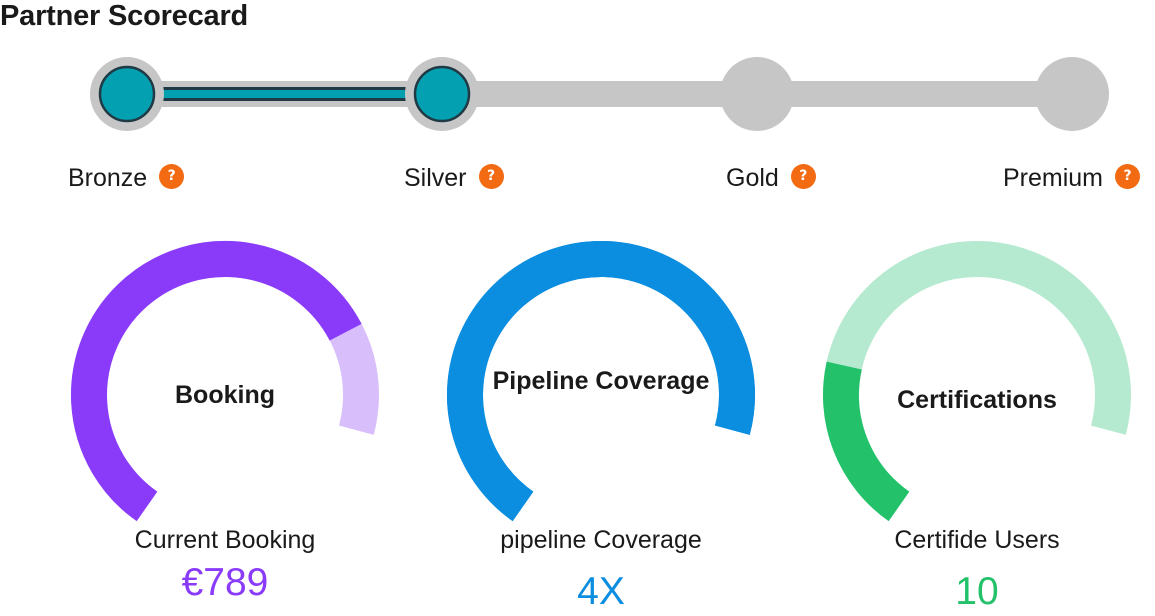 The width and height of the screenshot is (1155, 616). What do you see at coordinates (601, 540) in the screenshot?
I see `gauge-caption: pipeline Coverage` at bounding box center [601, 540].